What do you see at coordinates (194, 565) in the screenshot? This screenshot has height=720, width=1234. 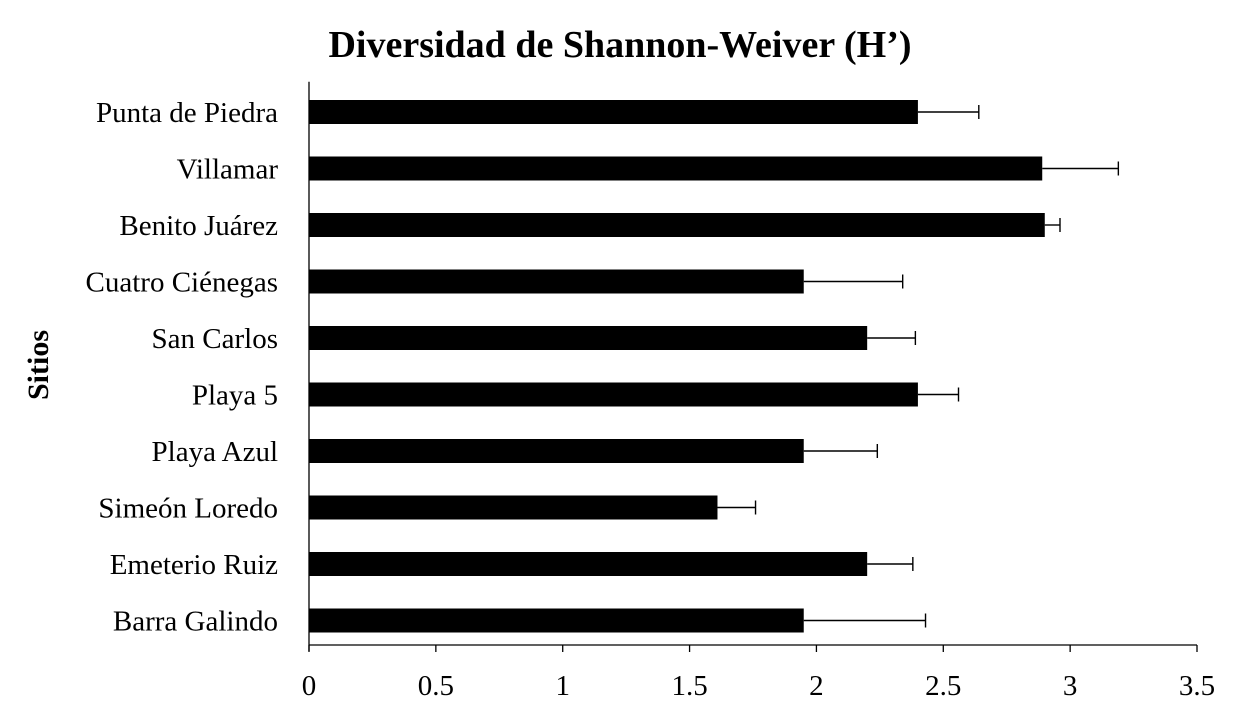 I see `category-label: Emeterio Ruiz` at bounding box center [194, 565].